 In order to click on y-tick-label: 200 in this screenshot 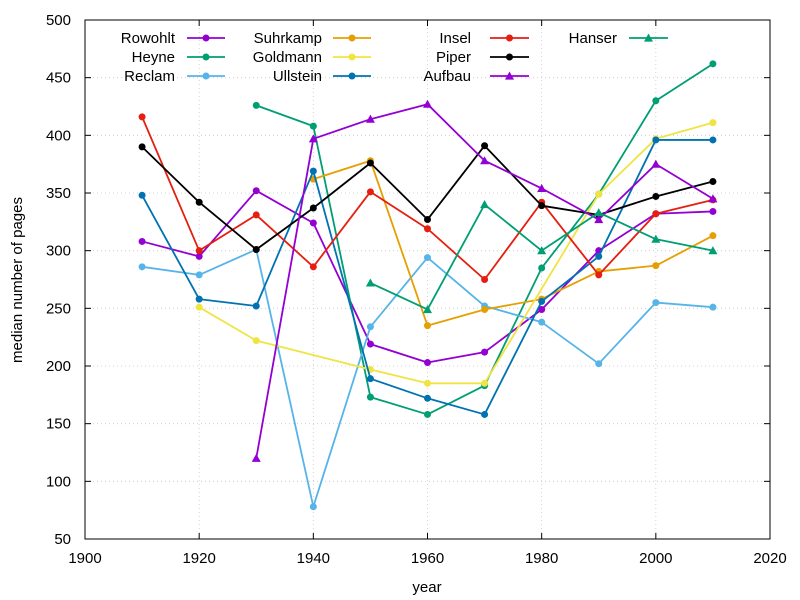, I will do `click(58, 366)`.